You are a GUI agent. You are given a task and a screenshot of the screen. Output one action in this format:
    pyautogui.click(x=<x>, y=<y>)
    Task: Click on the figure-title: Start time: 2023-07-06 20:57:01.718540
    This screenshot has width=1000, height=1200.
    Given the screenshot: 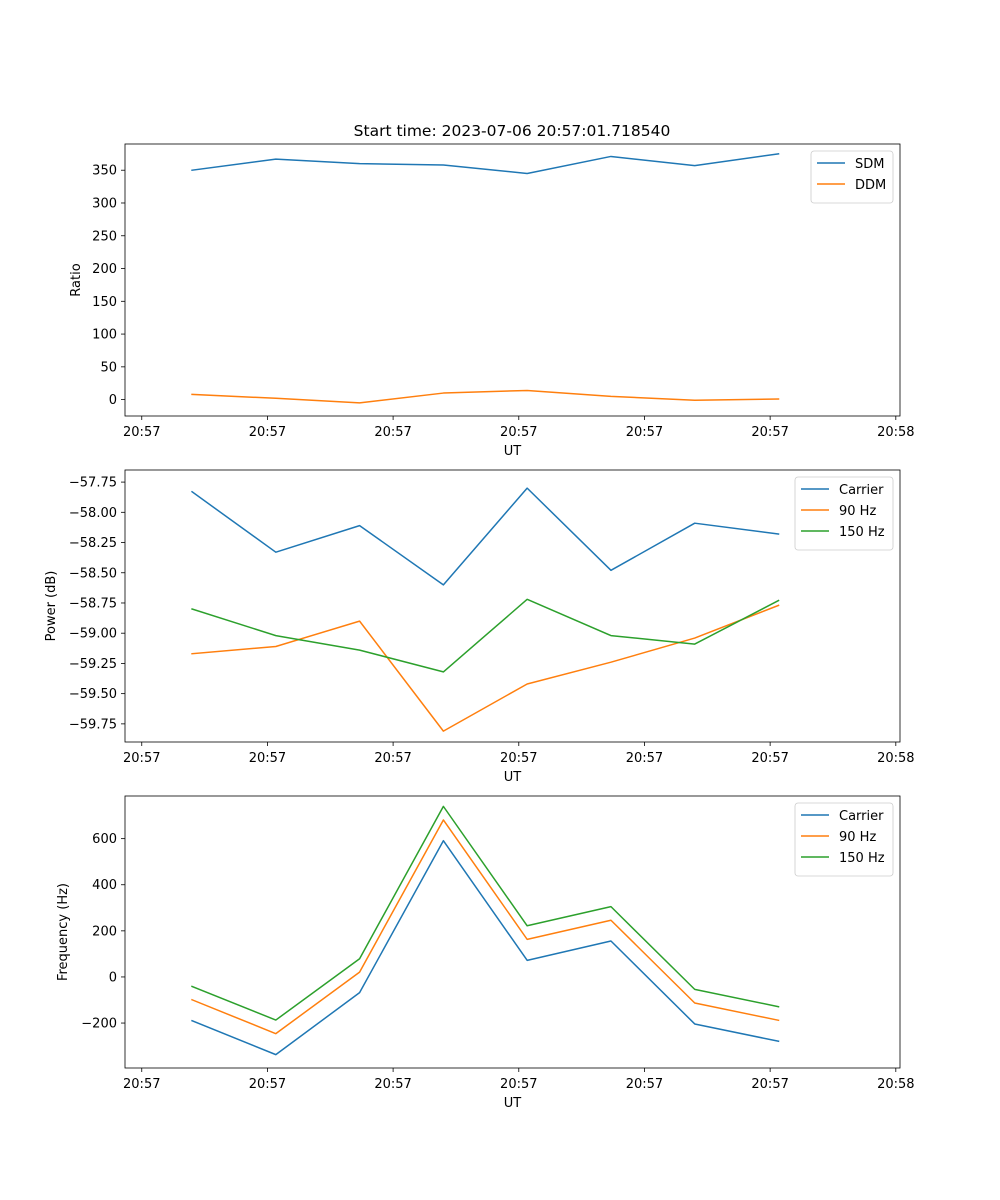 What is the action you would take?
    pyautogui.click(x=512, y=131)
    